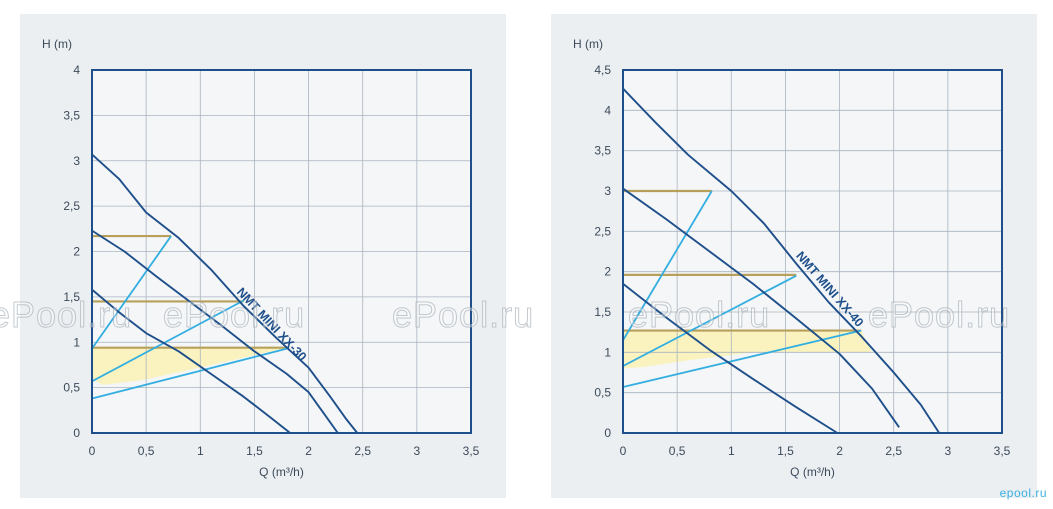  I want to click on y-tick-label: 4,5, so click(602, 70).